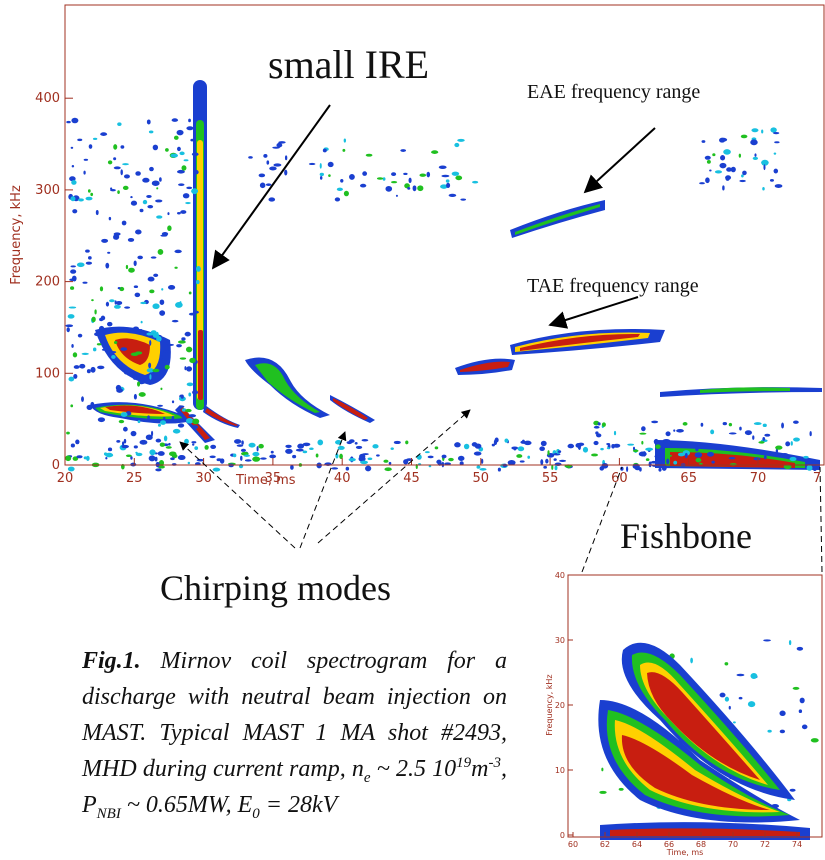 This screenshot has width=825, height=860. Describe the element at coordinates (480, 769) in the screenshot. I see `caption-text: m` at that location.